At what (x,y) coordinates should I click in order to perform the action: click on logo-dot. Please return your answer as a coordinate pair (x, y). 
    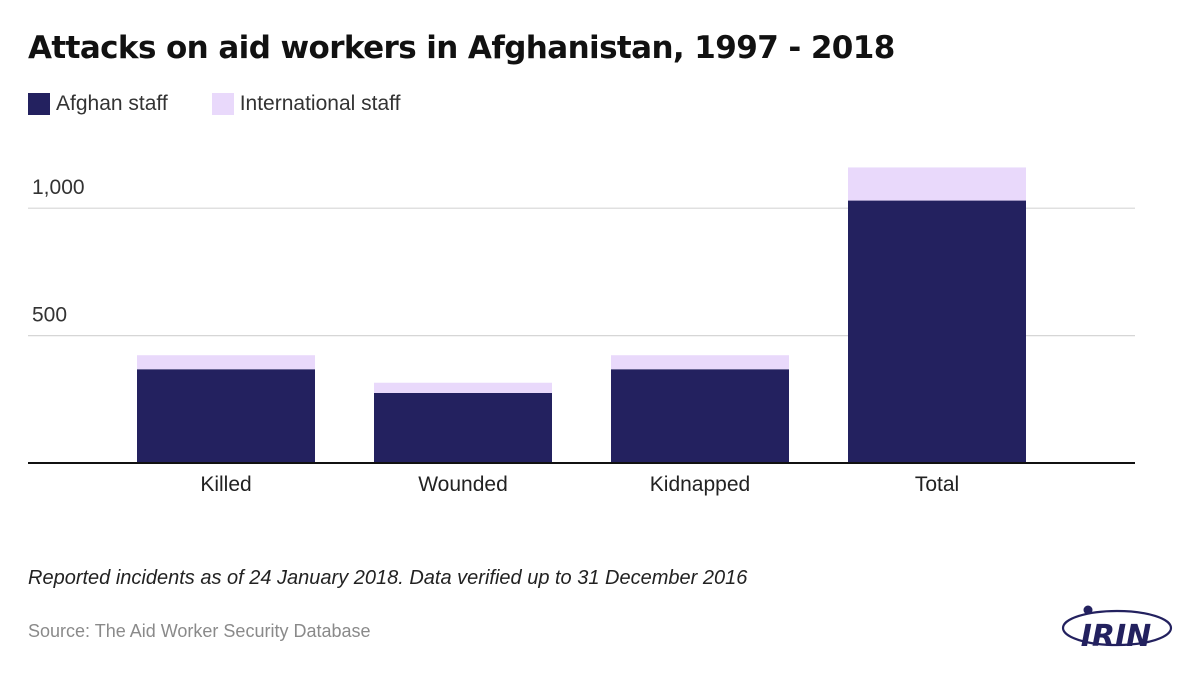
    Looking at the image, I should click on (1088, 610).